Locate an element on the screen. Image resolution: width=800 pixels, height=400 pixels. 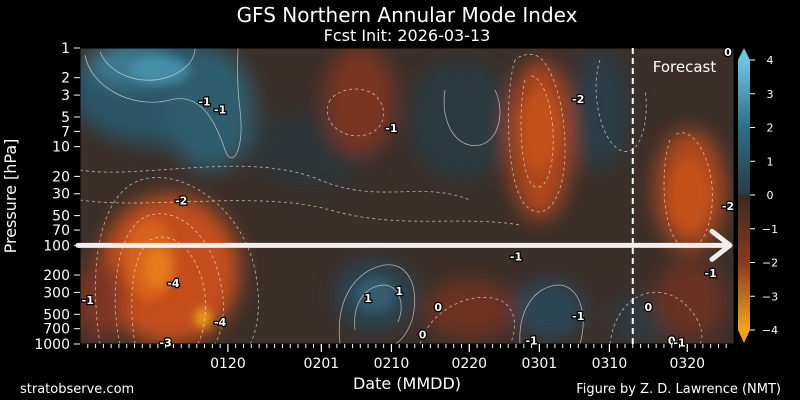
y-tick-label: 10 is located at coordinates (61, 148).